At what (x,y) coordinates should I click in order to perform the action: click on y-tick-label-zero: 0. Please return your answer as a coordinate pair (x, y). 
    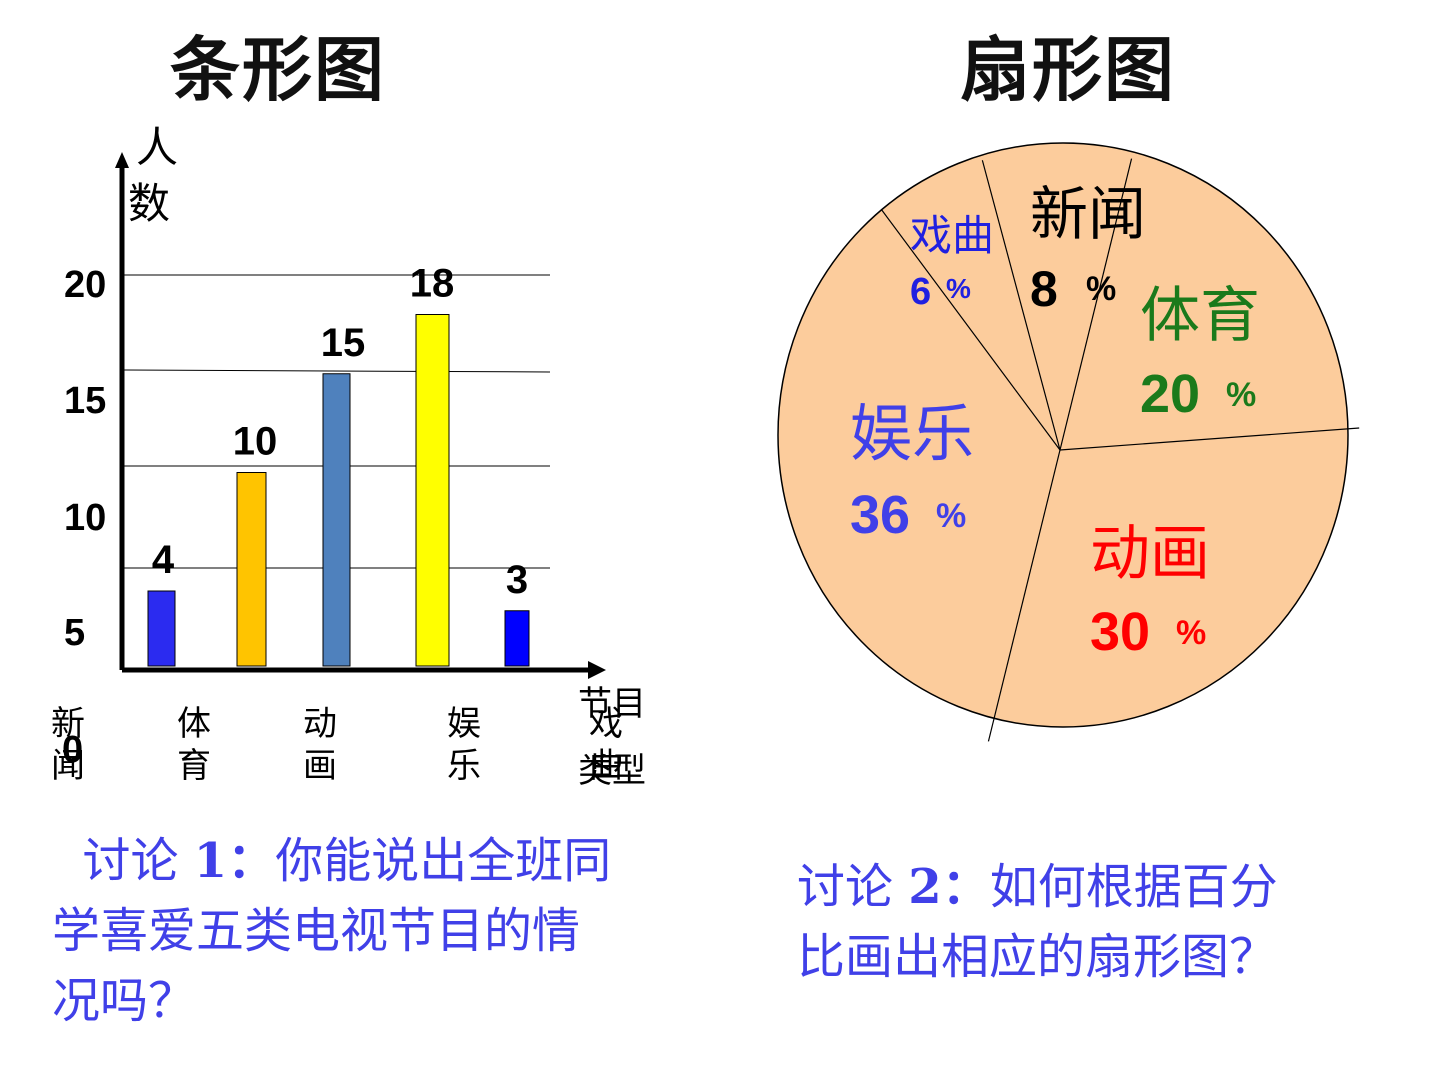
    Looking at the image, I should click on (72, 750).